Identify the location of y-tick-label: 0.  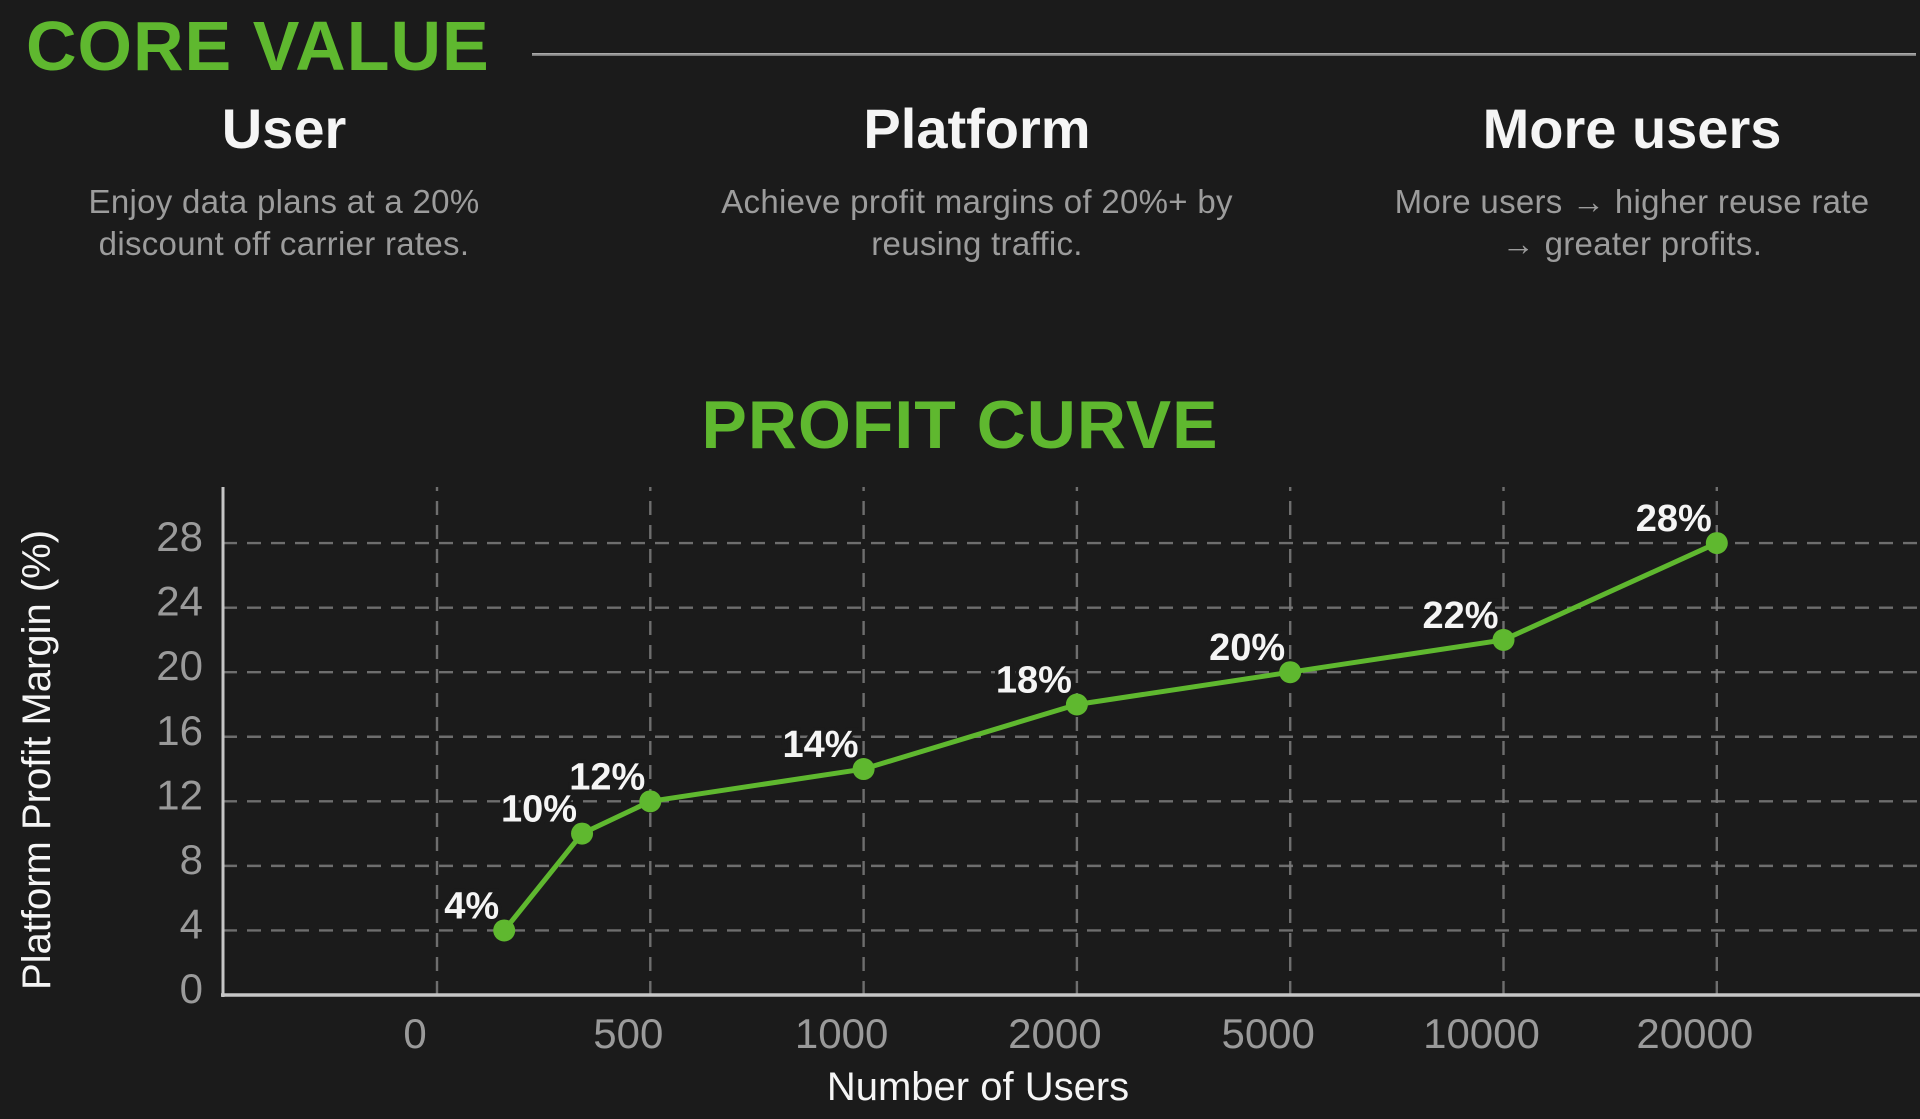
(191, 988).